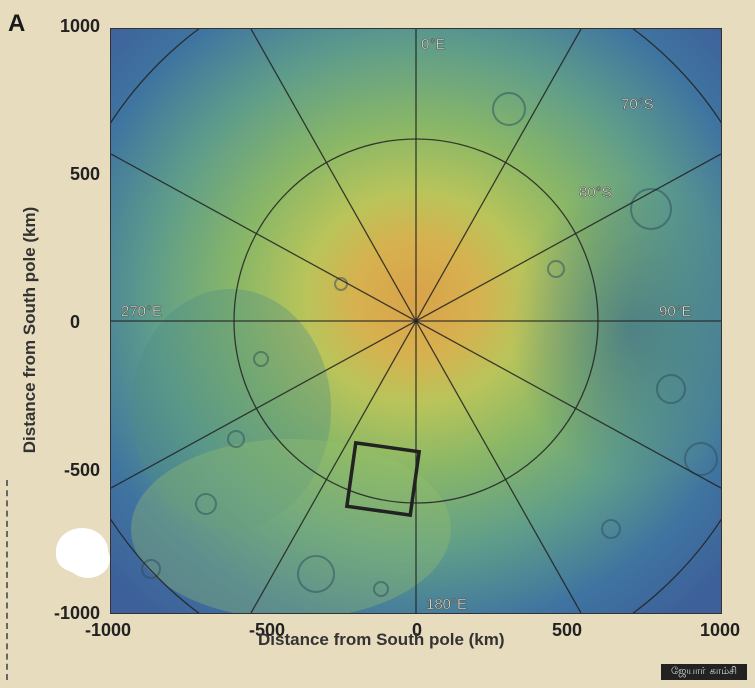 The width and height of the screenshot is (755, 688). What do you see at coordinates (81, 470) in the screenshot?
I see `y-tick-neg500: -500` at bounding box center [81, 470].